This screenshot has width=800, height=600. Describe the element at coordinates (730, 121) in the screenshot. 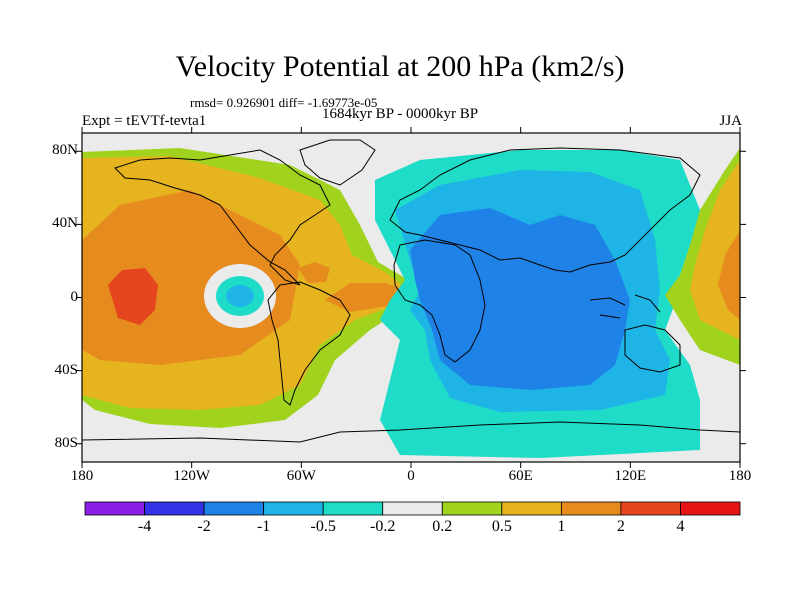

I see `season-label: JJA` at that location.